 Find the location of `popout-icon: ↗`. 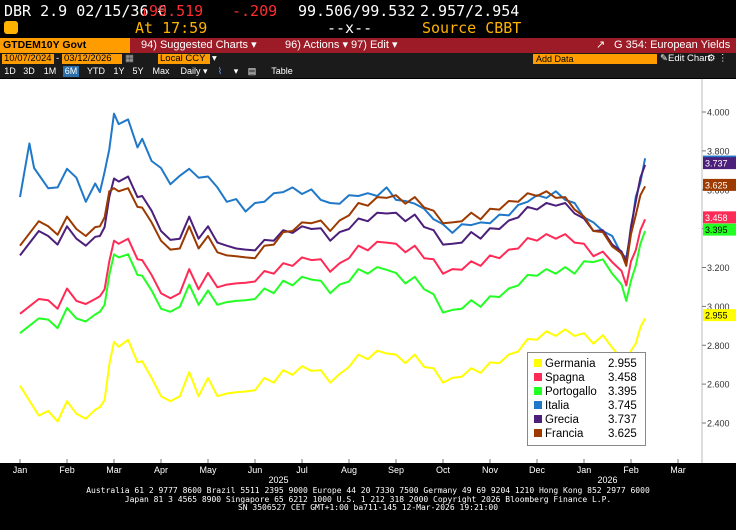

popout-icon: ↗ is located at coordinates (601, 45).